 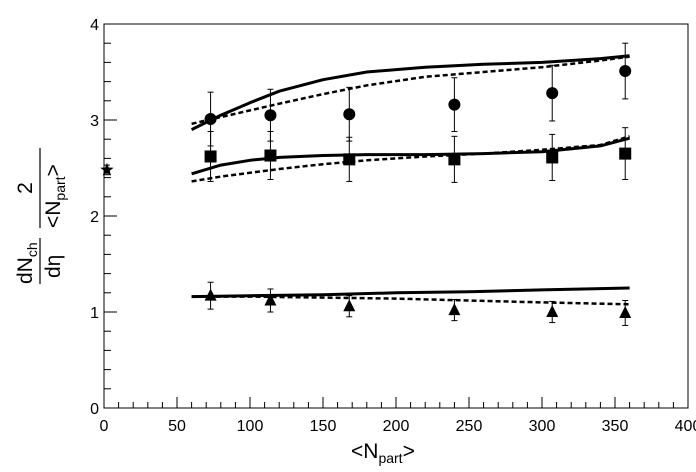 I want to click on y-axis-title: dNch dη 2 <Npart>, so click(x=41, y=216).